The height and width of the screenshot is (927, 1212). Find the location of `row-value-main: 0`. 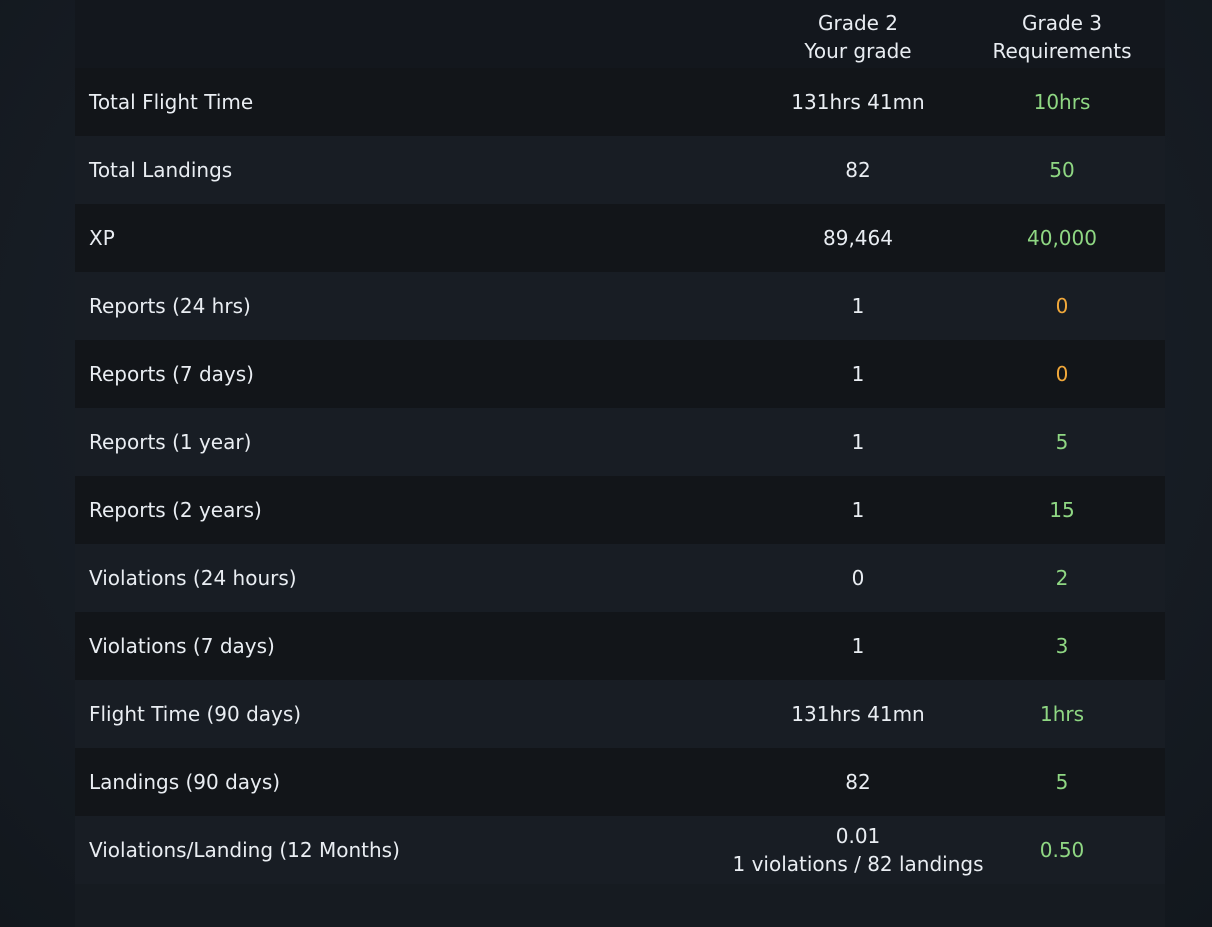

row-value-main: 0 is located at coordinates (858, 578).